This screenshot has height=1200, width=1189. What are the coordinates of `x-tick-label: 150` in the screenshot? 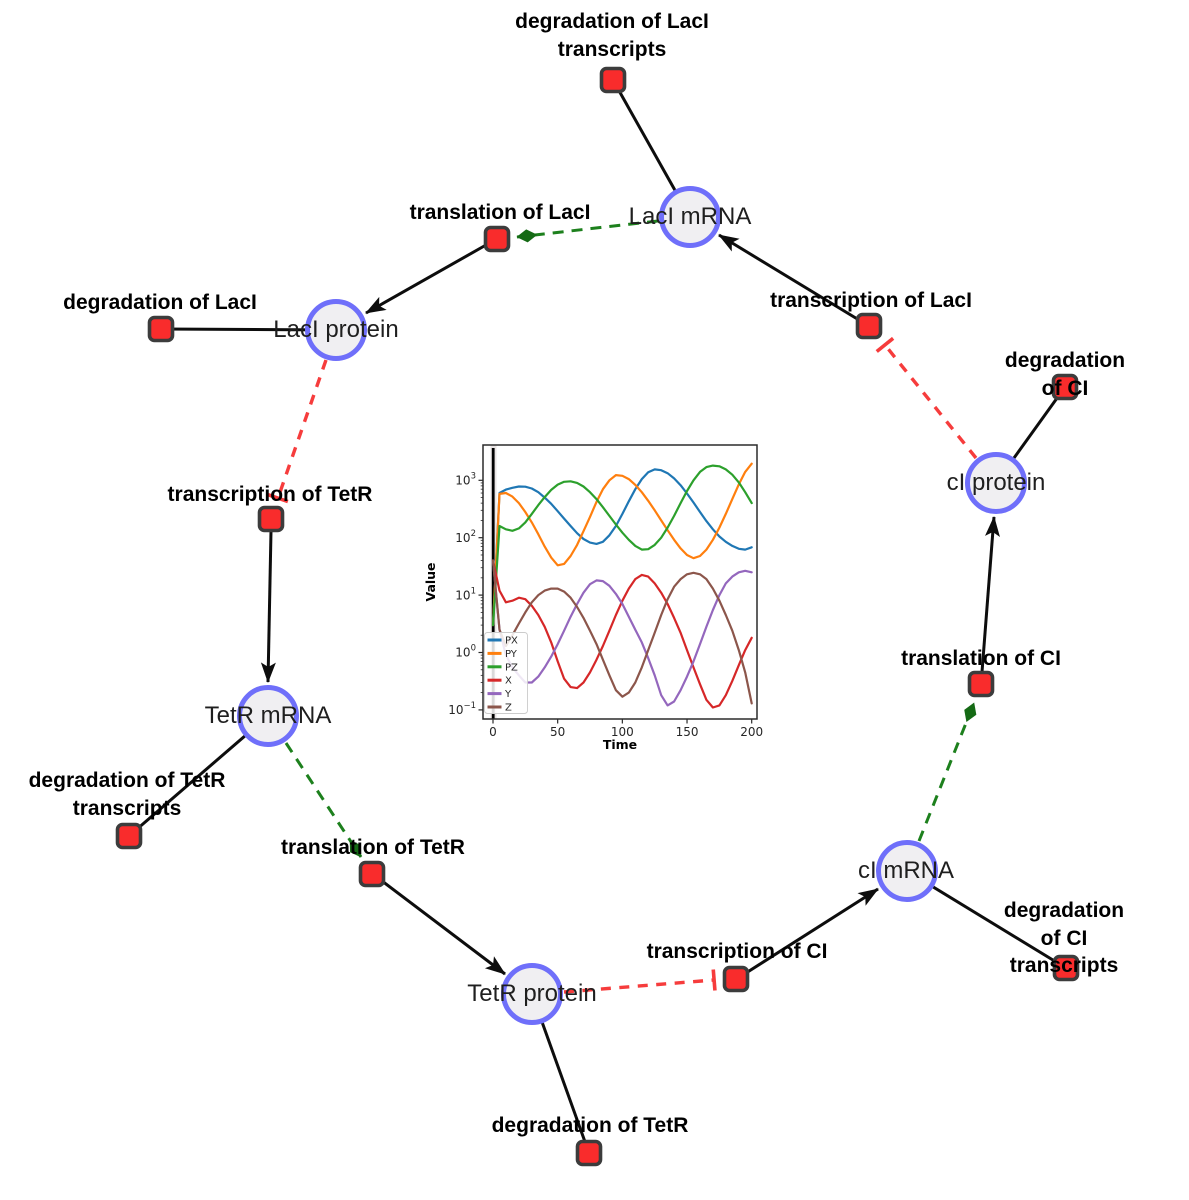 It's located at (687, 732).